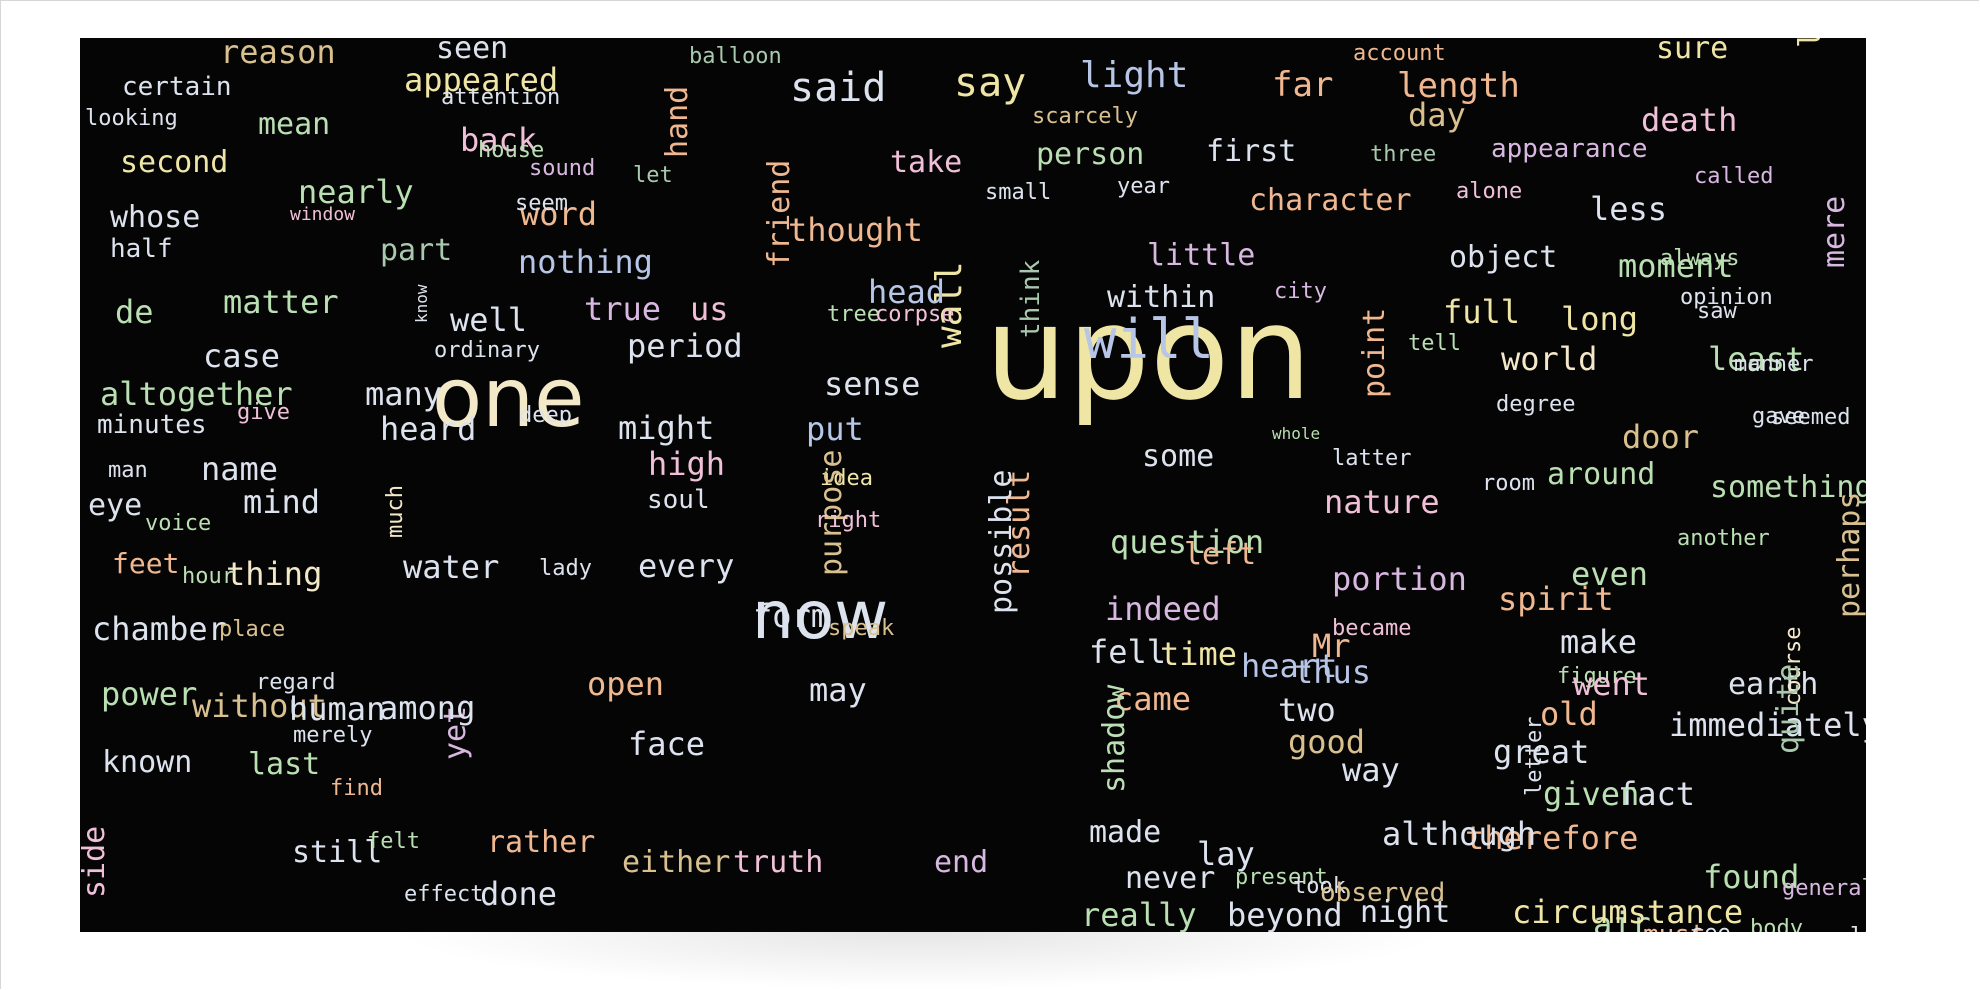 The image size is (1980, 990). Describe the element at coordinates (585, 262) in the screenshot. I see `cloud-word: nothing` at that location.